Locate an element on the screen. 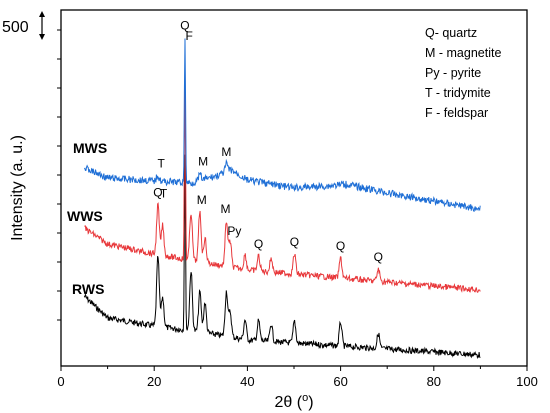 The width and height of the screenshot is (550, 413). y-axis-label: Intensity (a. u.) is located at coordinates (17, 188).